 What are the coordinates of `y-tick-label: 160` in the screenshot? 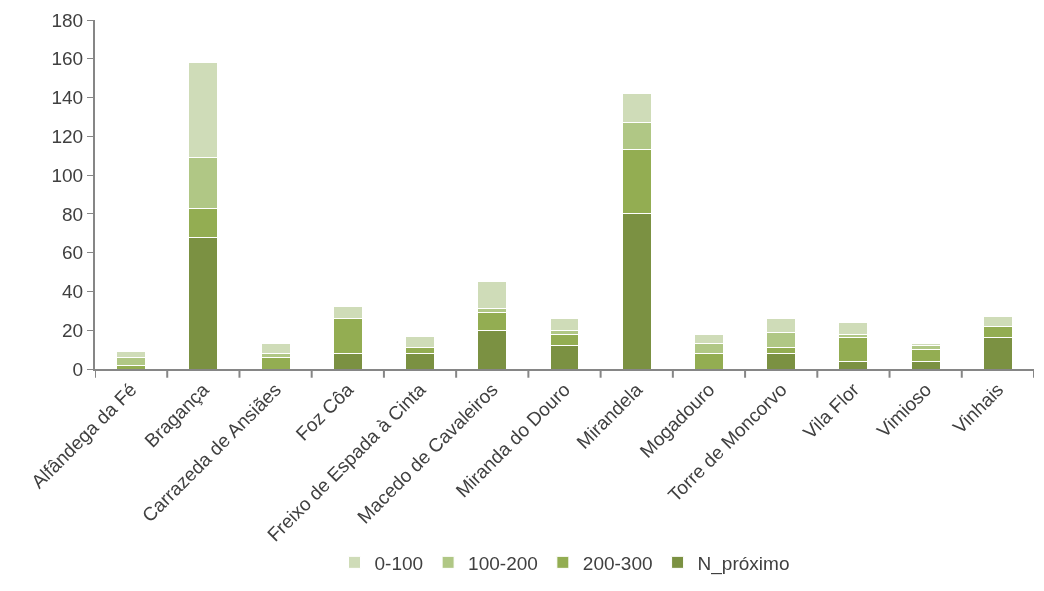 It's located at (67, 59).